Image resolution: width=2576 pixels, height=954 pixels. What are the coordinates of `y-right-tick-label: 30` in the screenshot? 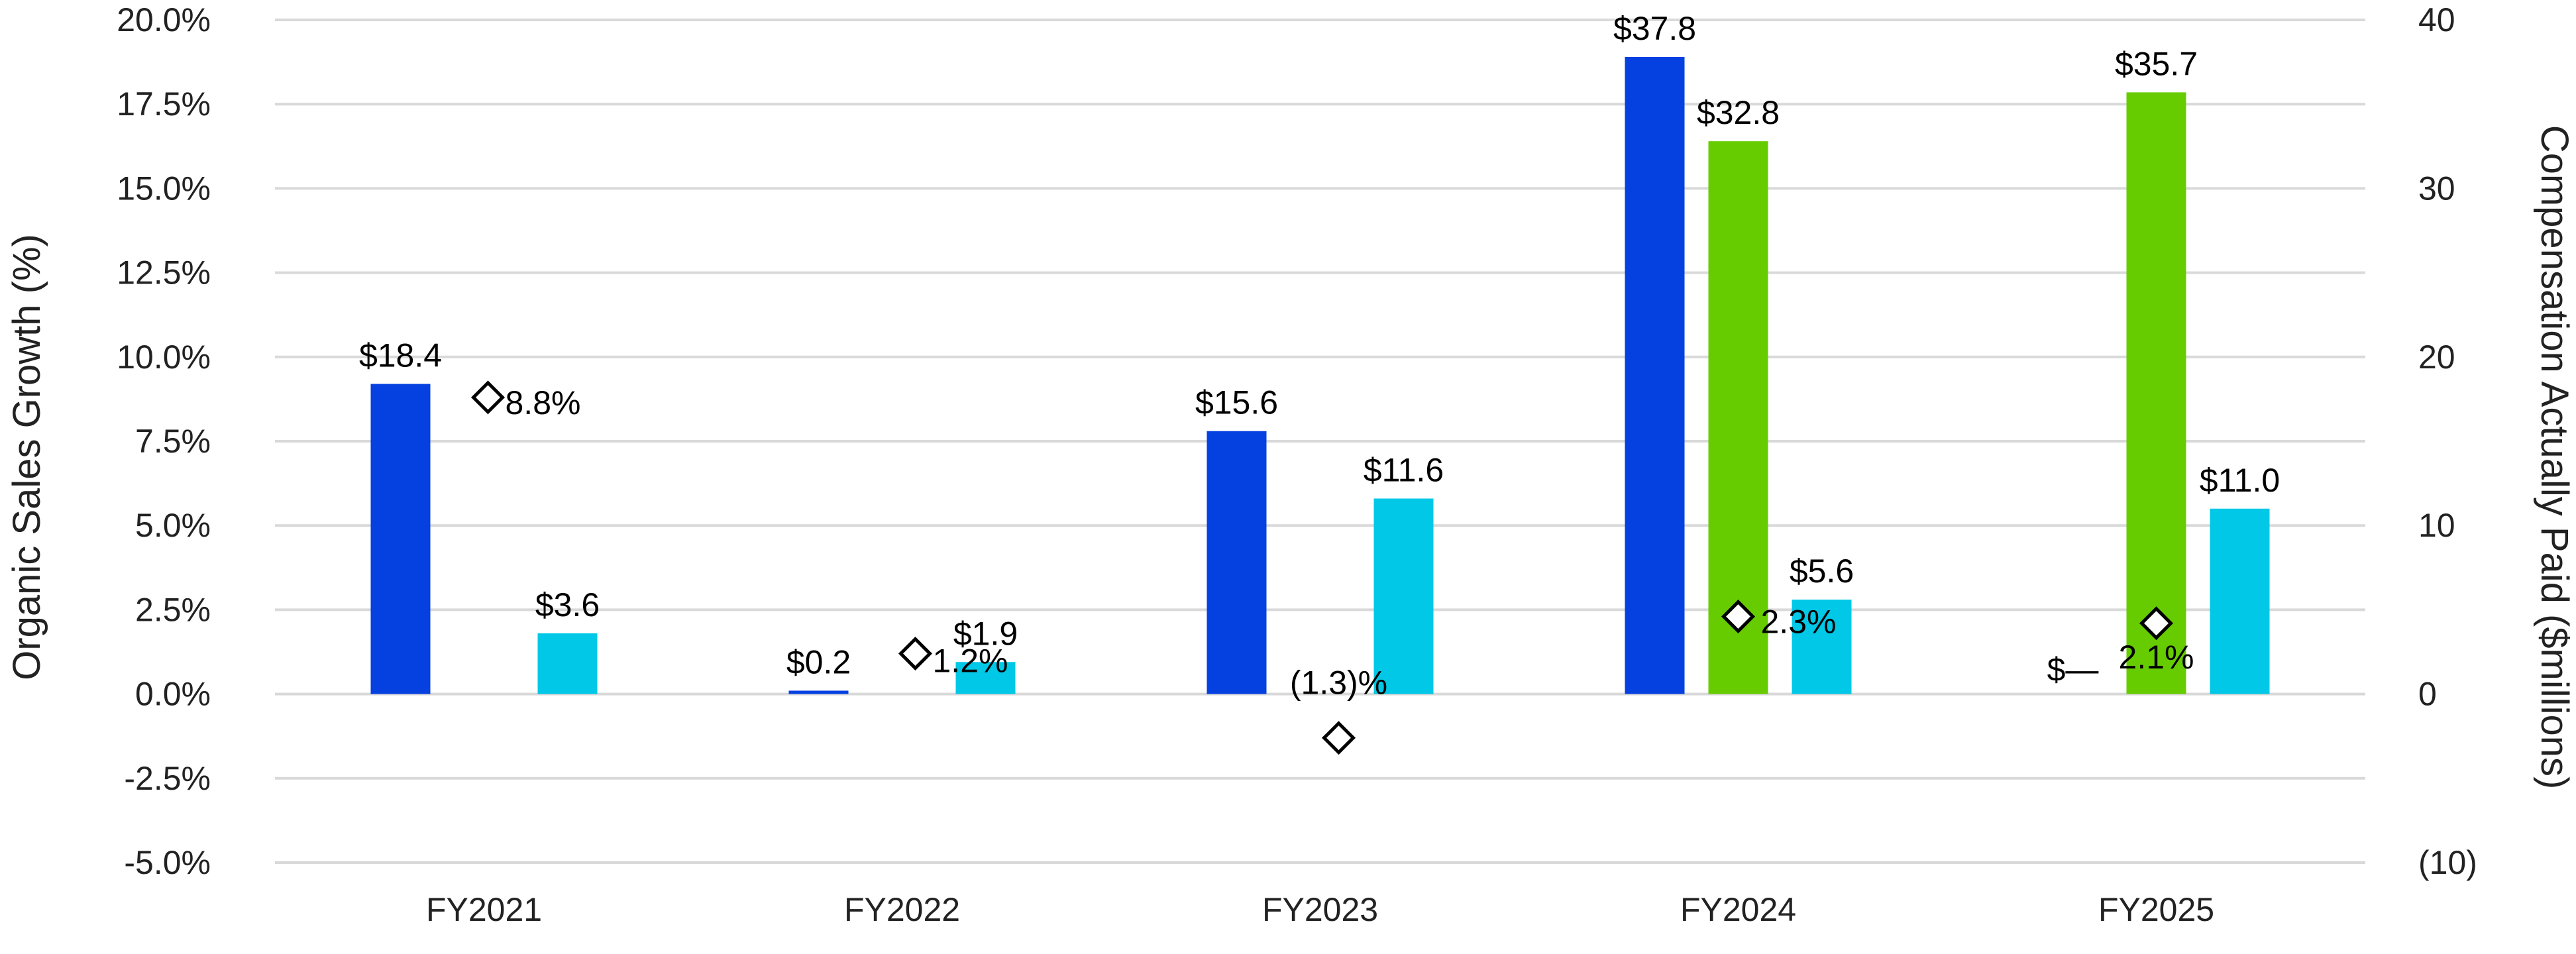 It's located at (2436, 188).